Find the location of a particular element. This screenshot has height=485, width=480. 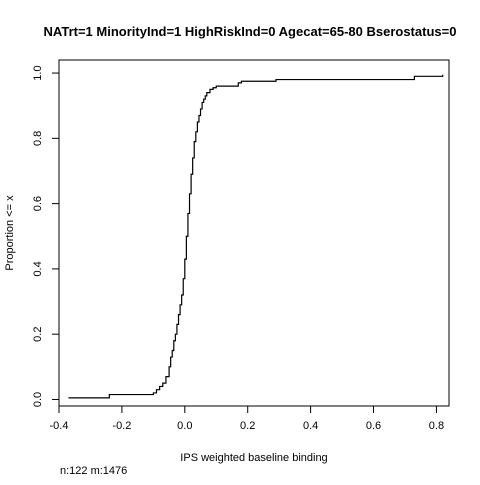

y-tick-label: 0.2 is located at coordinates (38, 334).